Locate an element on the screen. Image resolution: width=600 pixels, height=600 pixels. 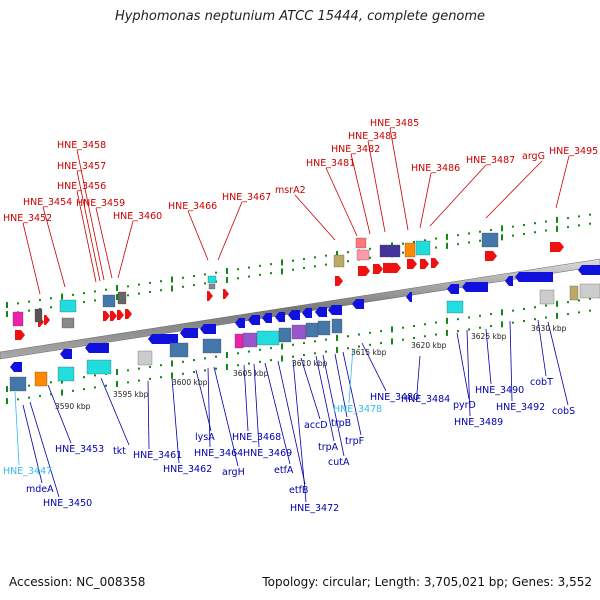
bottom-gene-label: HNE_3464 is located at coordinates (218, 453).